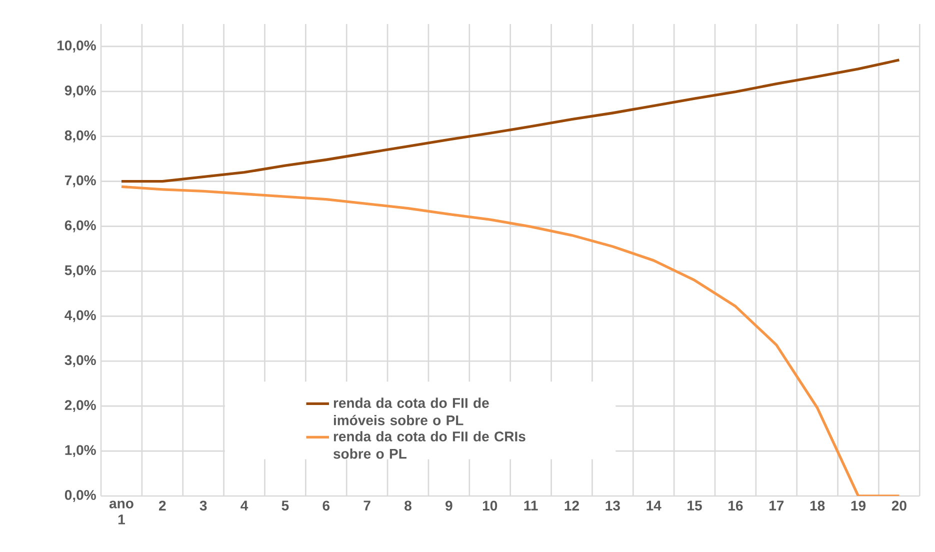  I want to click on x-tick-label: 7, so click(367, 505).